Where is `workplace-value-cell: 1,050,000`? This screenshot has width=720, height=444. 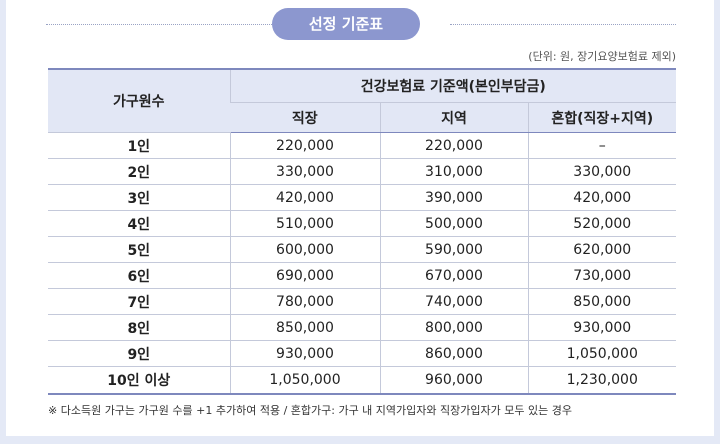
workplace-value-cell: 1,050,000 is located at coordinates (304, 380).